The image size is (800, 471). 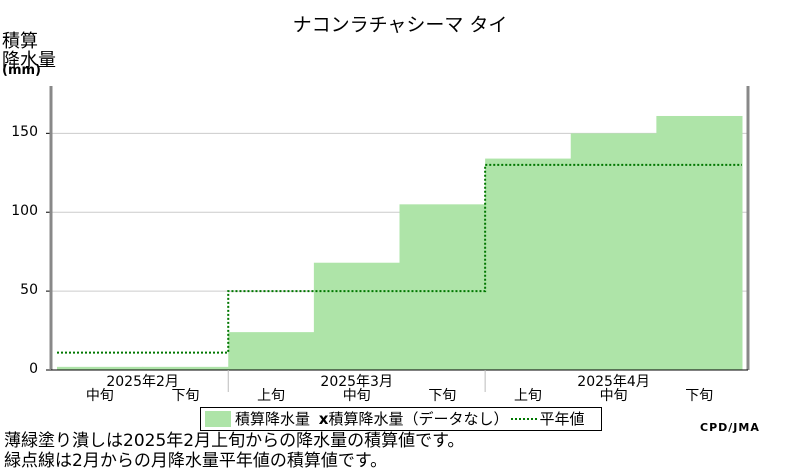 I want to click on y-tick-label: 150, so click(x=24, y=132).